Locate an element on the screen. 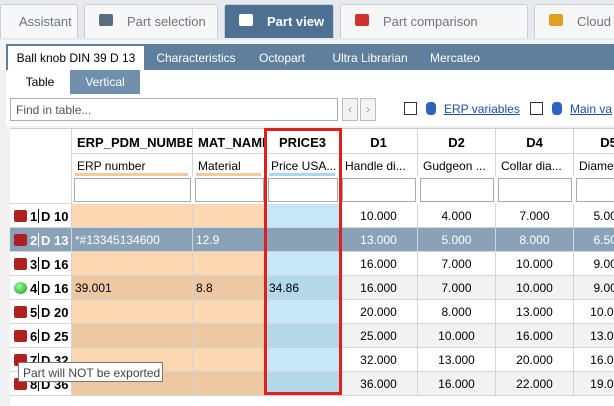 Image resolution: width=614 pixels, height=406 pixels. column-header: D4 is located at coordinates (535, 141).